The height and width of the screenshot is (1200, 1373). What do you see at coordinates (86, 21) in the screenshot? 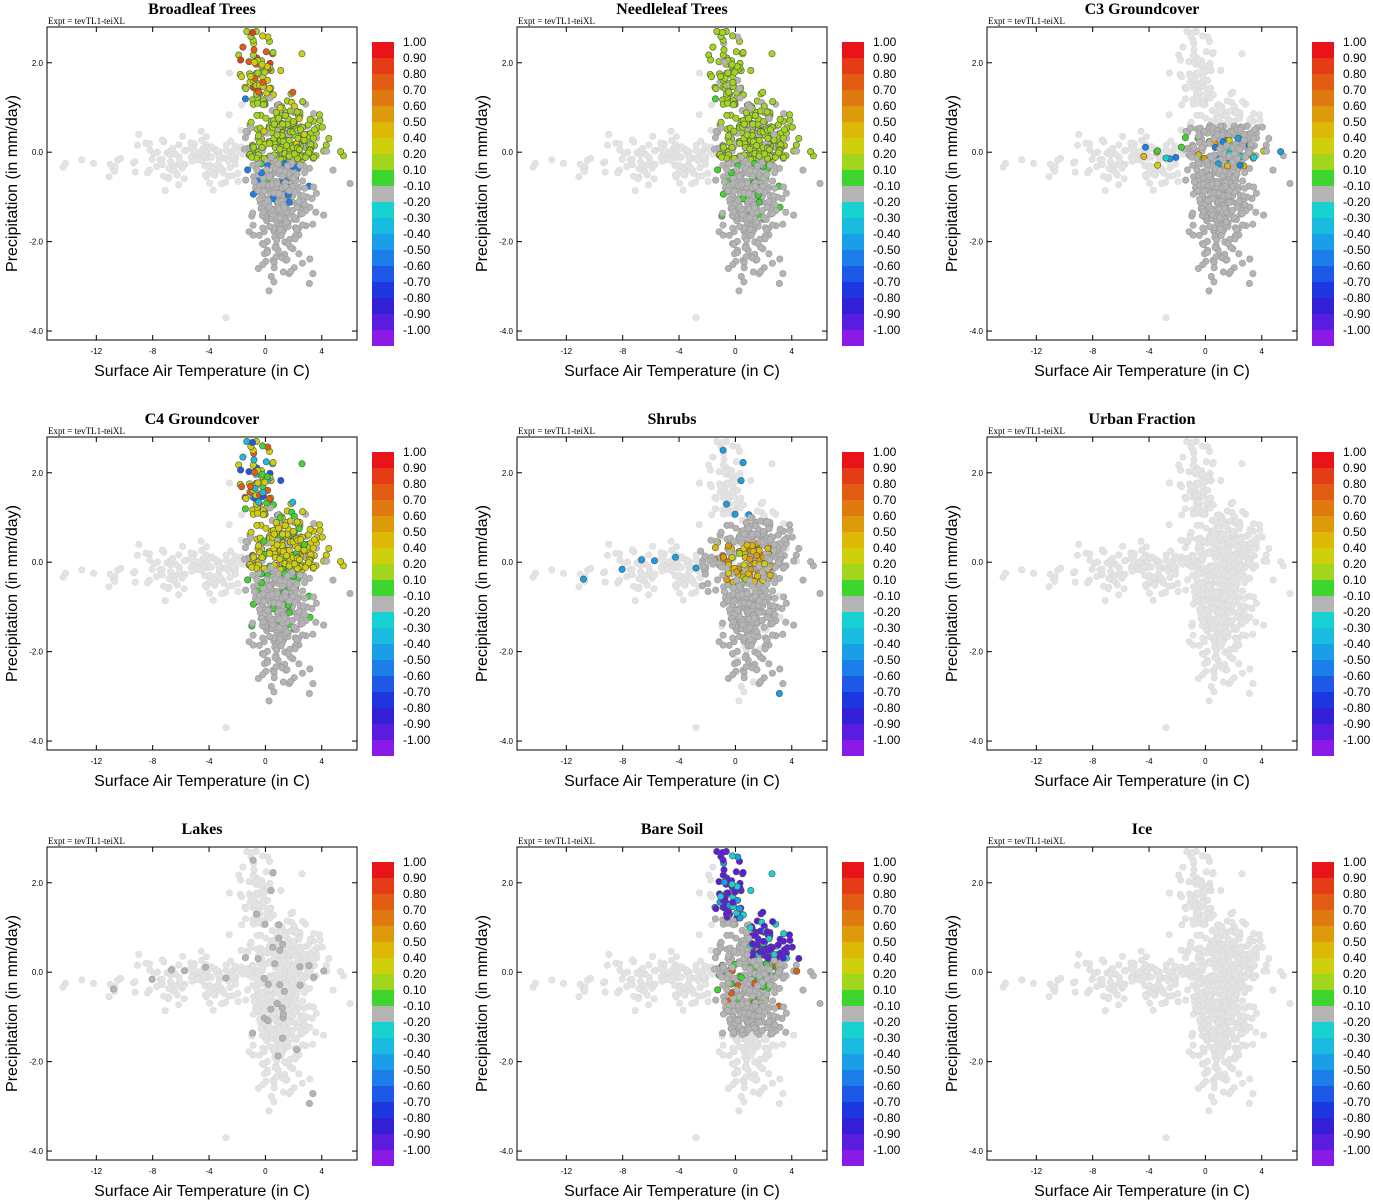
I see `experiment-label: Expt = tevTL1-teiXL` at bounding box center [86, 21].